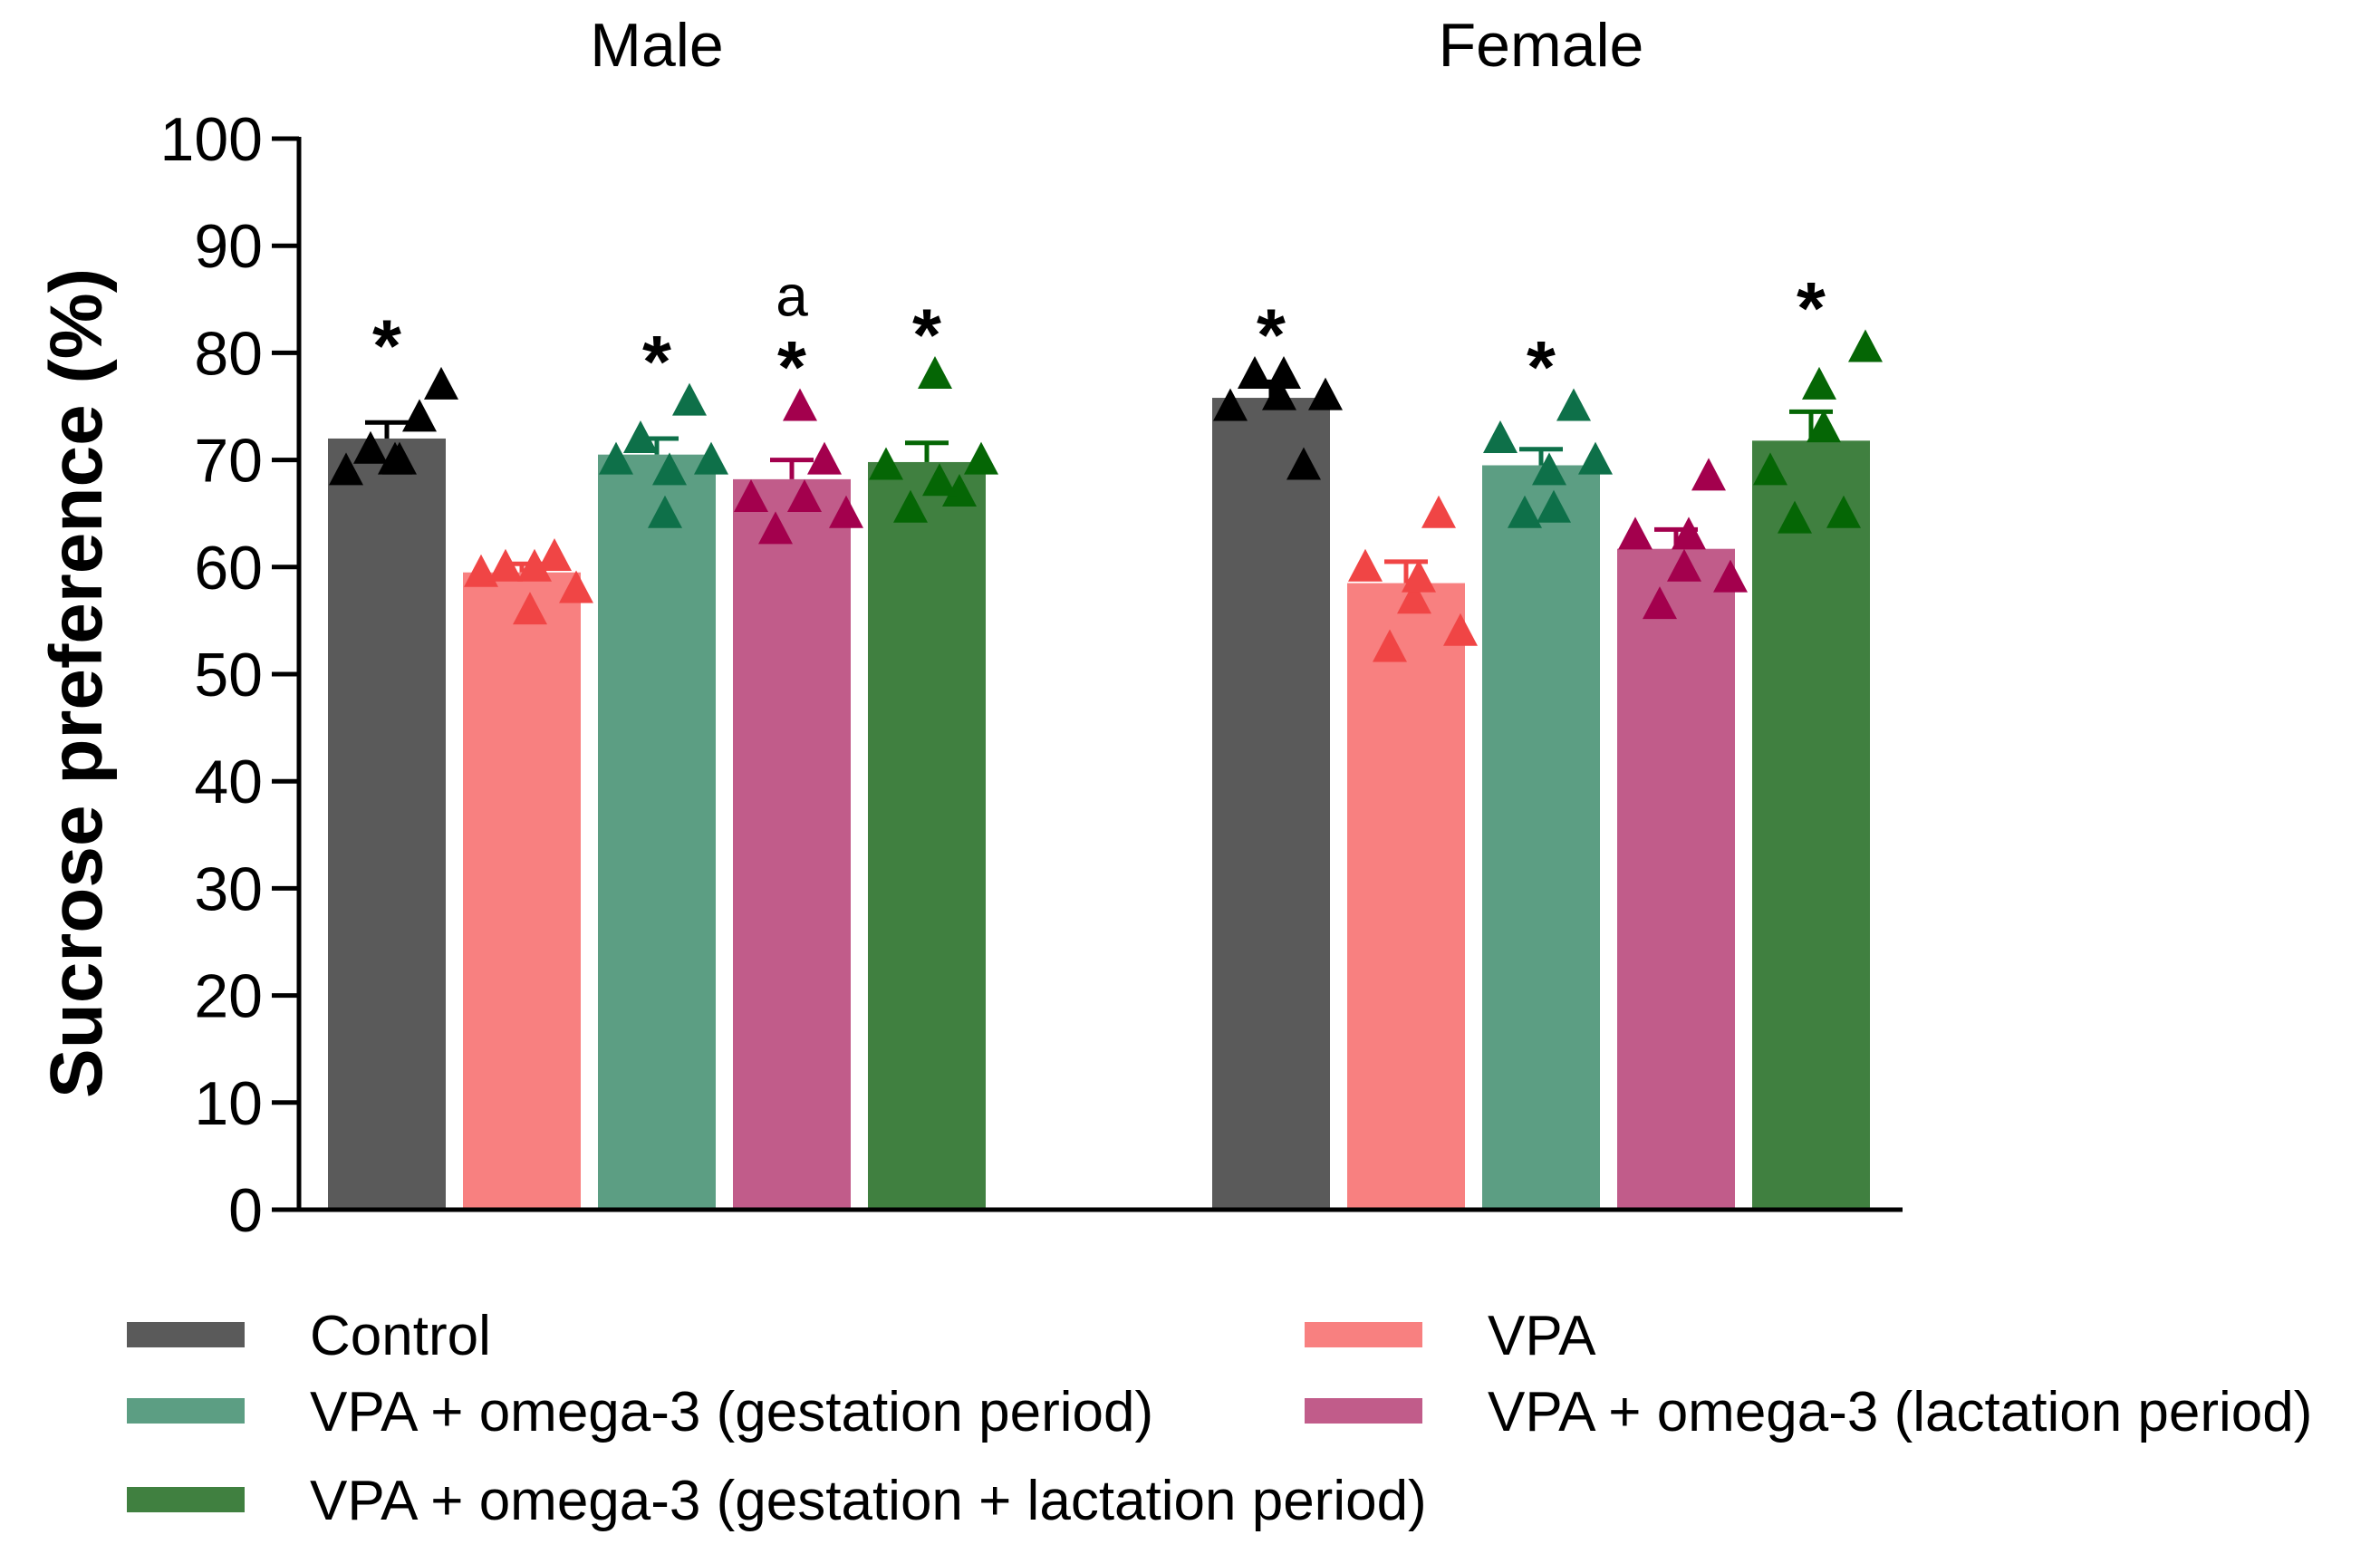 This screenshot has height=1554, width=2380. Describe the element at coordinates (229, 782) in the screenshot. I see `y-tick-label: 40` at that location.